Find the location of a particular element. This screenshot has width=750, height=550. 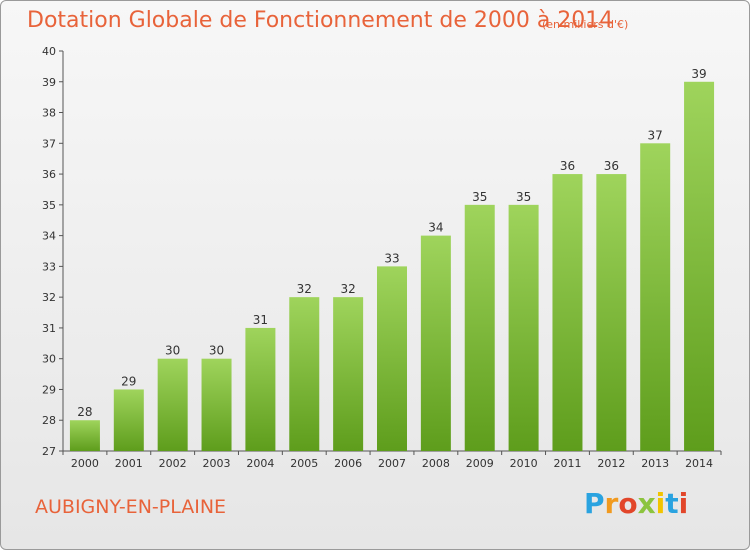

y-tick-label: 36 is located at coordinates (49, 174).